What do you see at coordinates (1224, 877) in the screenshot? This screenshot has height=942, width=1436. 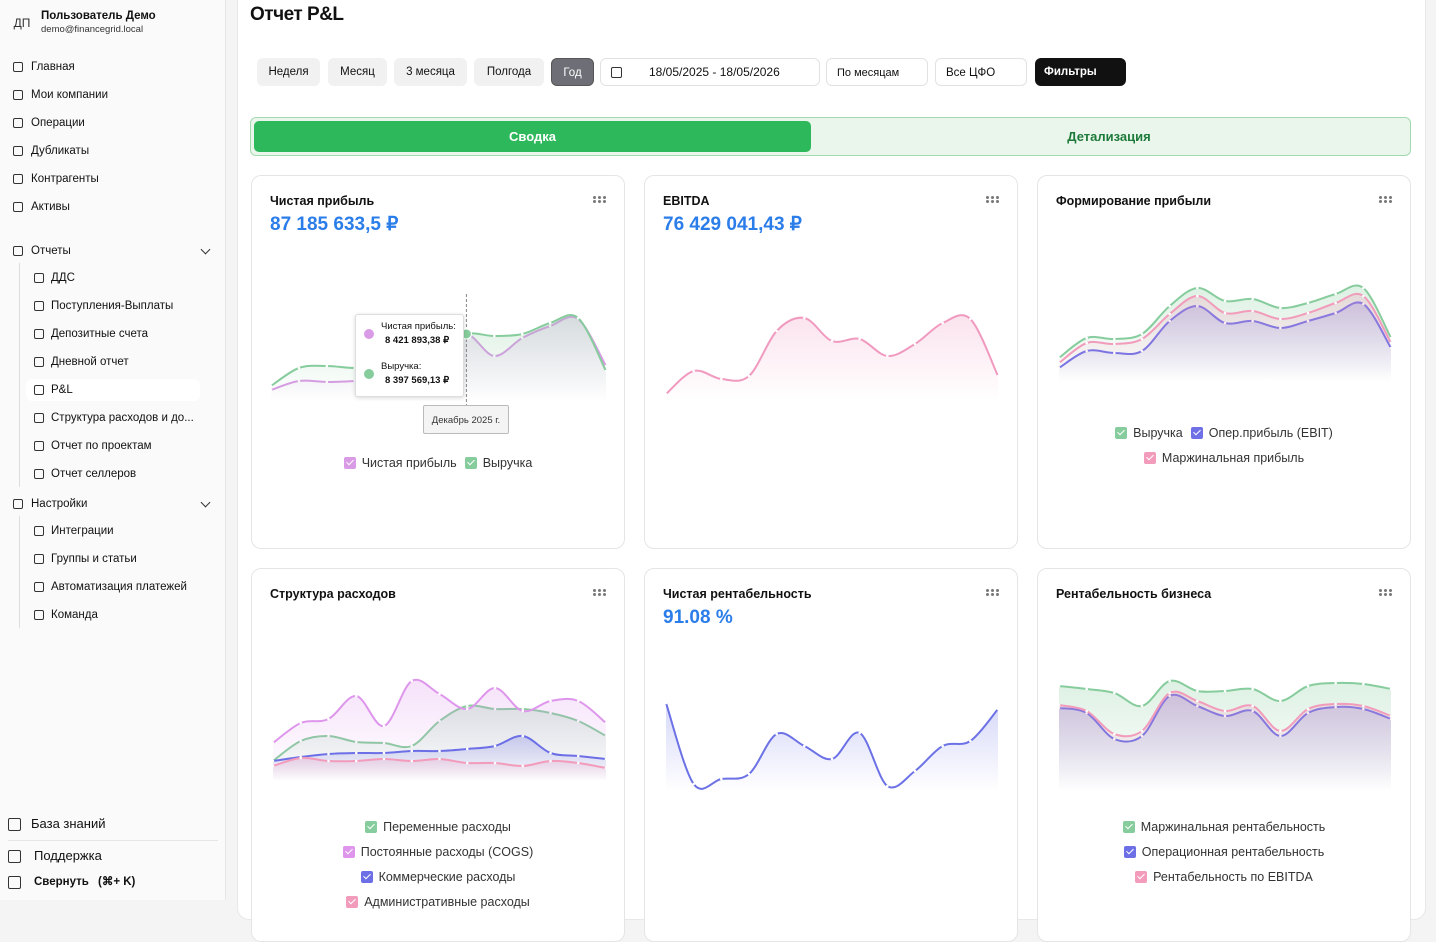 I see `legend-item: Рентабельность по EBITDA` at bounding box center [1224, 877].